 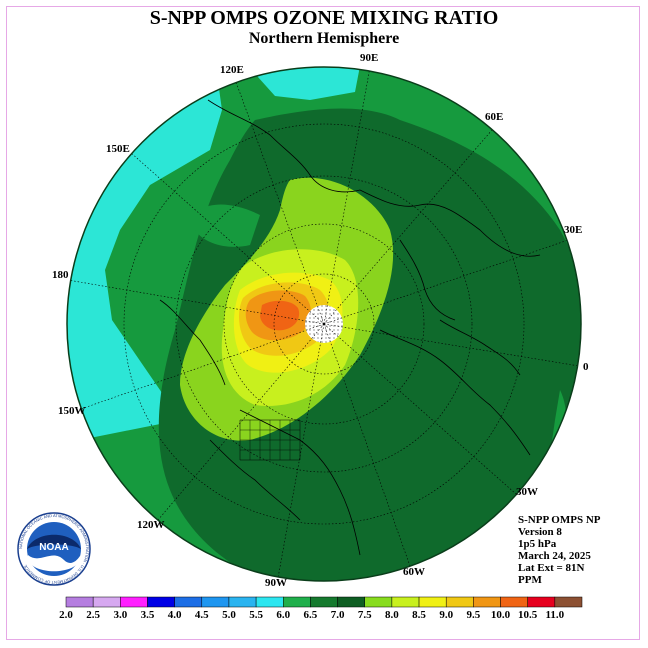 What do you see at coordinates (555, 615) in the screenshot?
I see `colorbar-label: 11.0` at bounding box center [555, 615].